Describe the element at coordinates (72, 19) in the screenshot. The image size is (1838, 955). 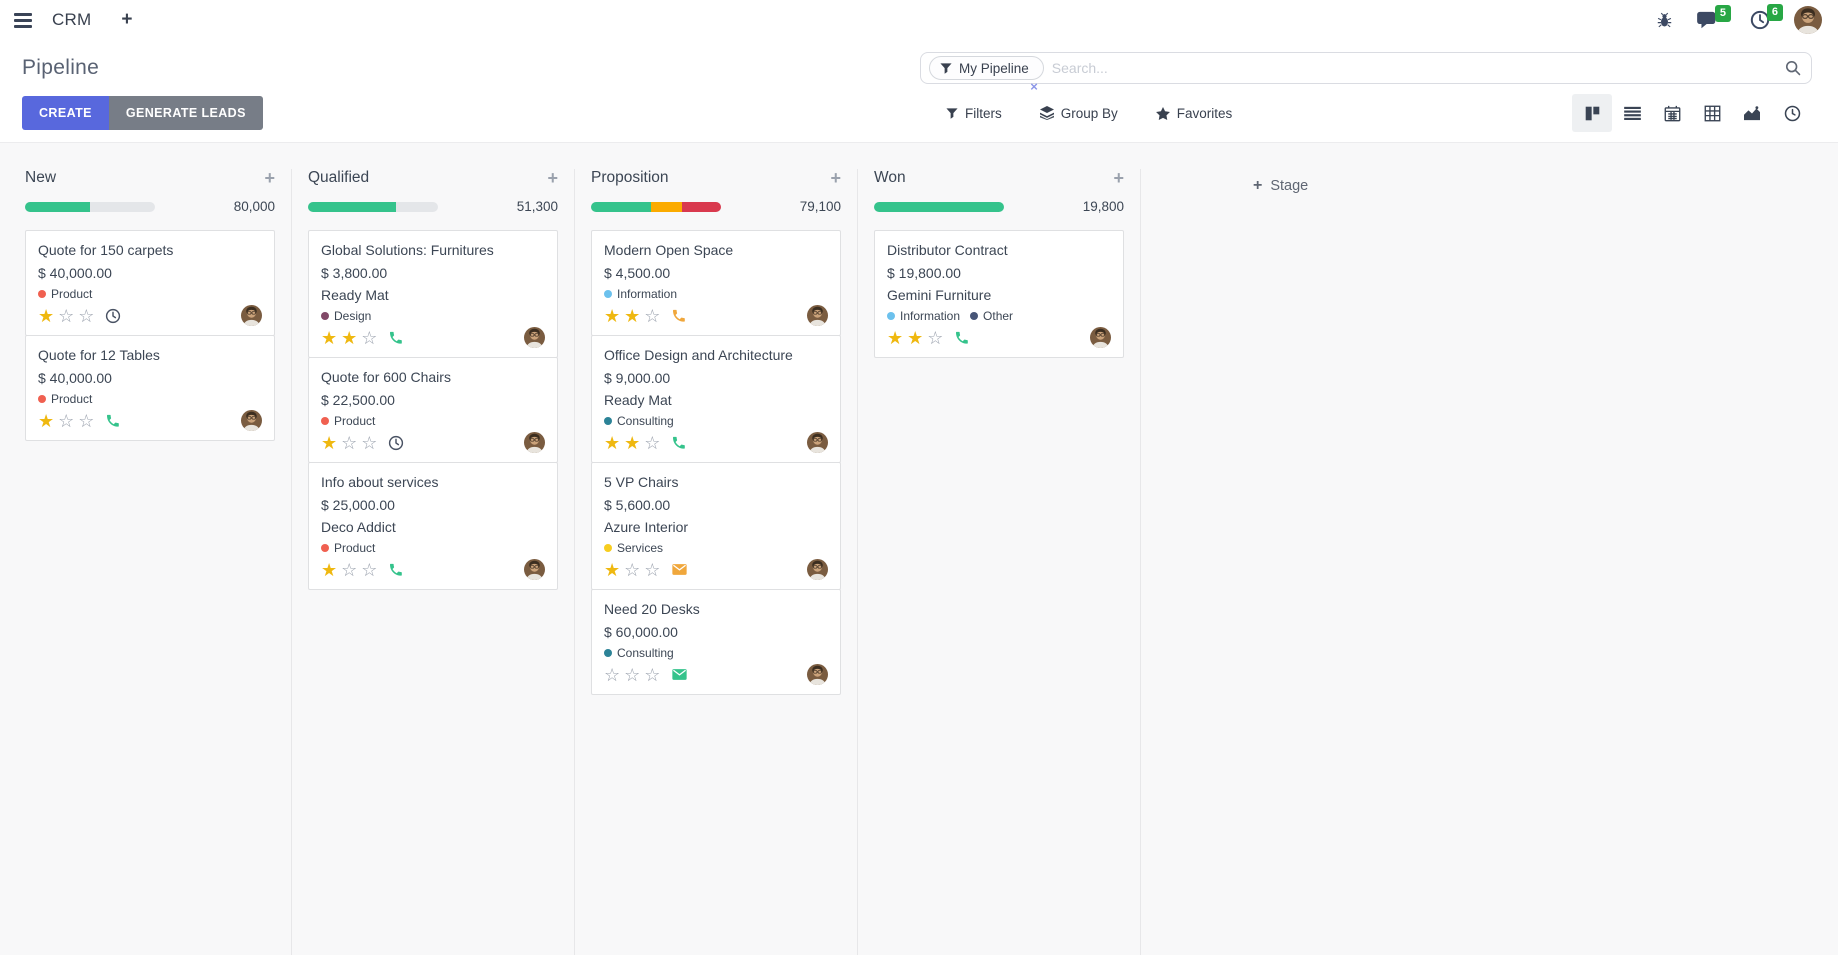
I see `app-name: CRM` at that location.